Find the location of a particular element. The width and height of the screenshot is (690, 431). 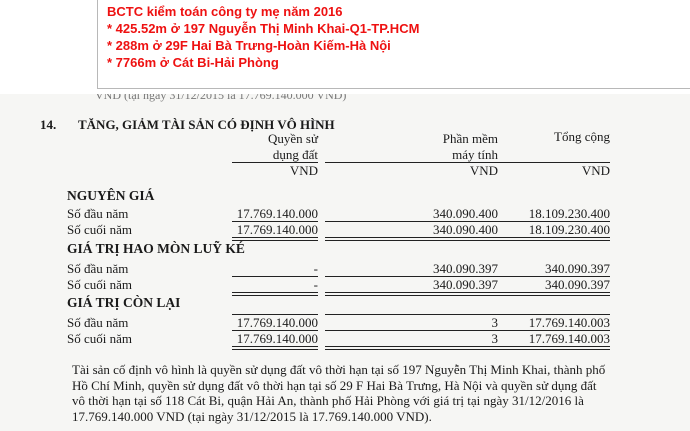

column-header: Phần mềm is located at coordinates (470, 138).